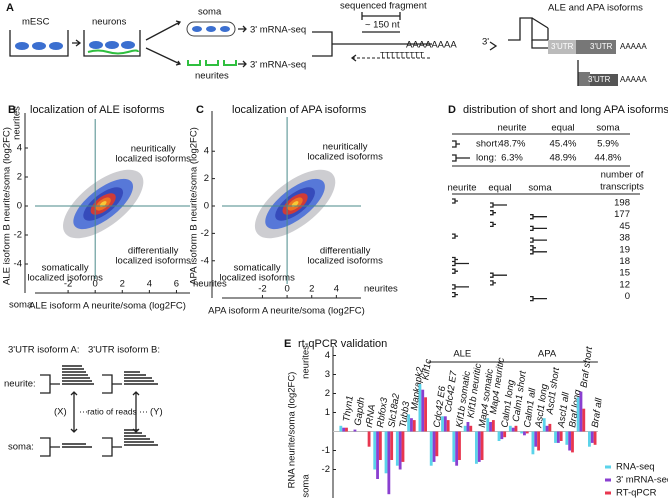  I want to click on label: ratio of reads, so click(112, 411).